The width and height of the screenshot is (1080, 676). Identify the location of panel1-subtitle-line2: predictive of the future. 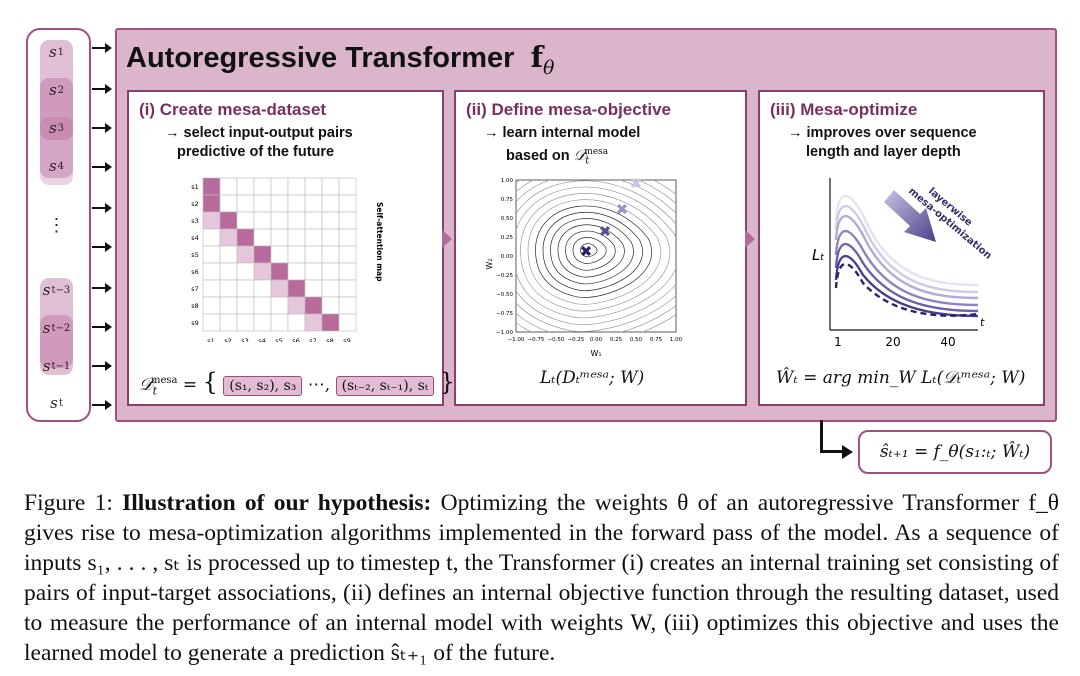
(256, 152).